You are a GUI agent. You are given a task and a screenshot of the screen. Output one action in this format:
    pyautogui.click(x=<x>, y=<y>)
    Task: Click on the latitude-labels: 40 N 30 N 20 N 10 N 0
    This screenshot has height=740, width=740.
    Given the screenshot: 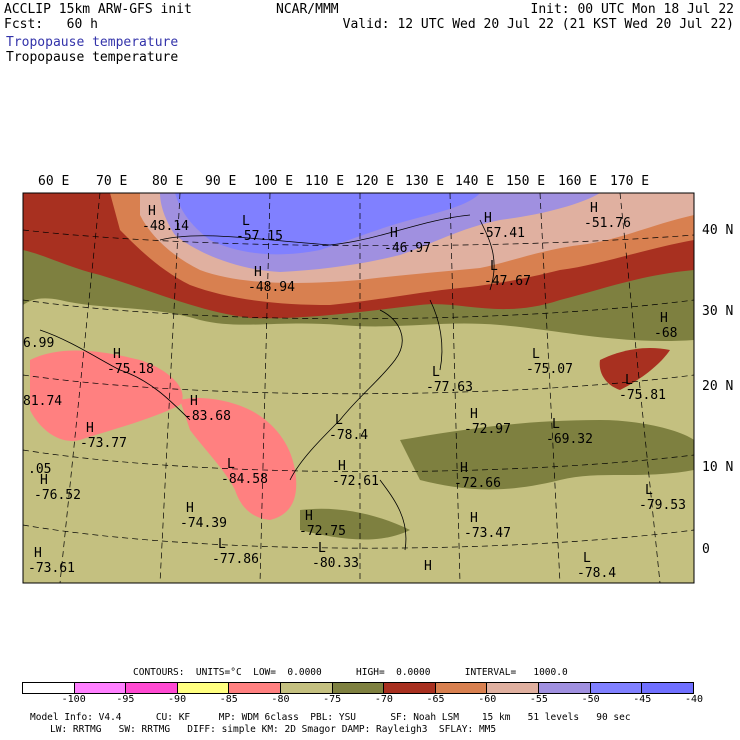 What is the action you would take?
    pyautogui.click(x=717, y=390)
    